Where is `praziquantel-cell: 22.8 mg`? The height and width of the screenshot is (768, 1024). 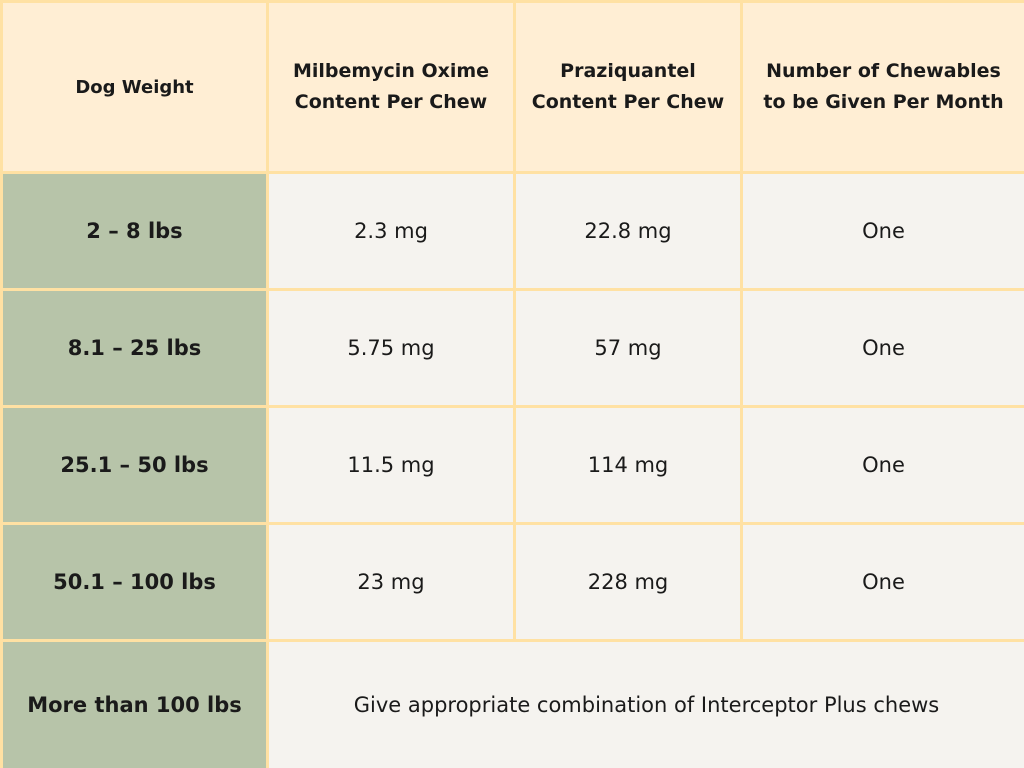
praziquantel-cell: 22.8 mg is located at coordinates (628, 231).